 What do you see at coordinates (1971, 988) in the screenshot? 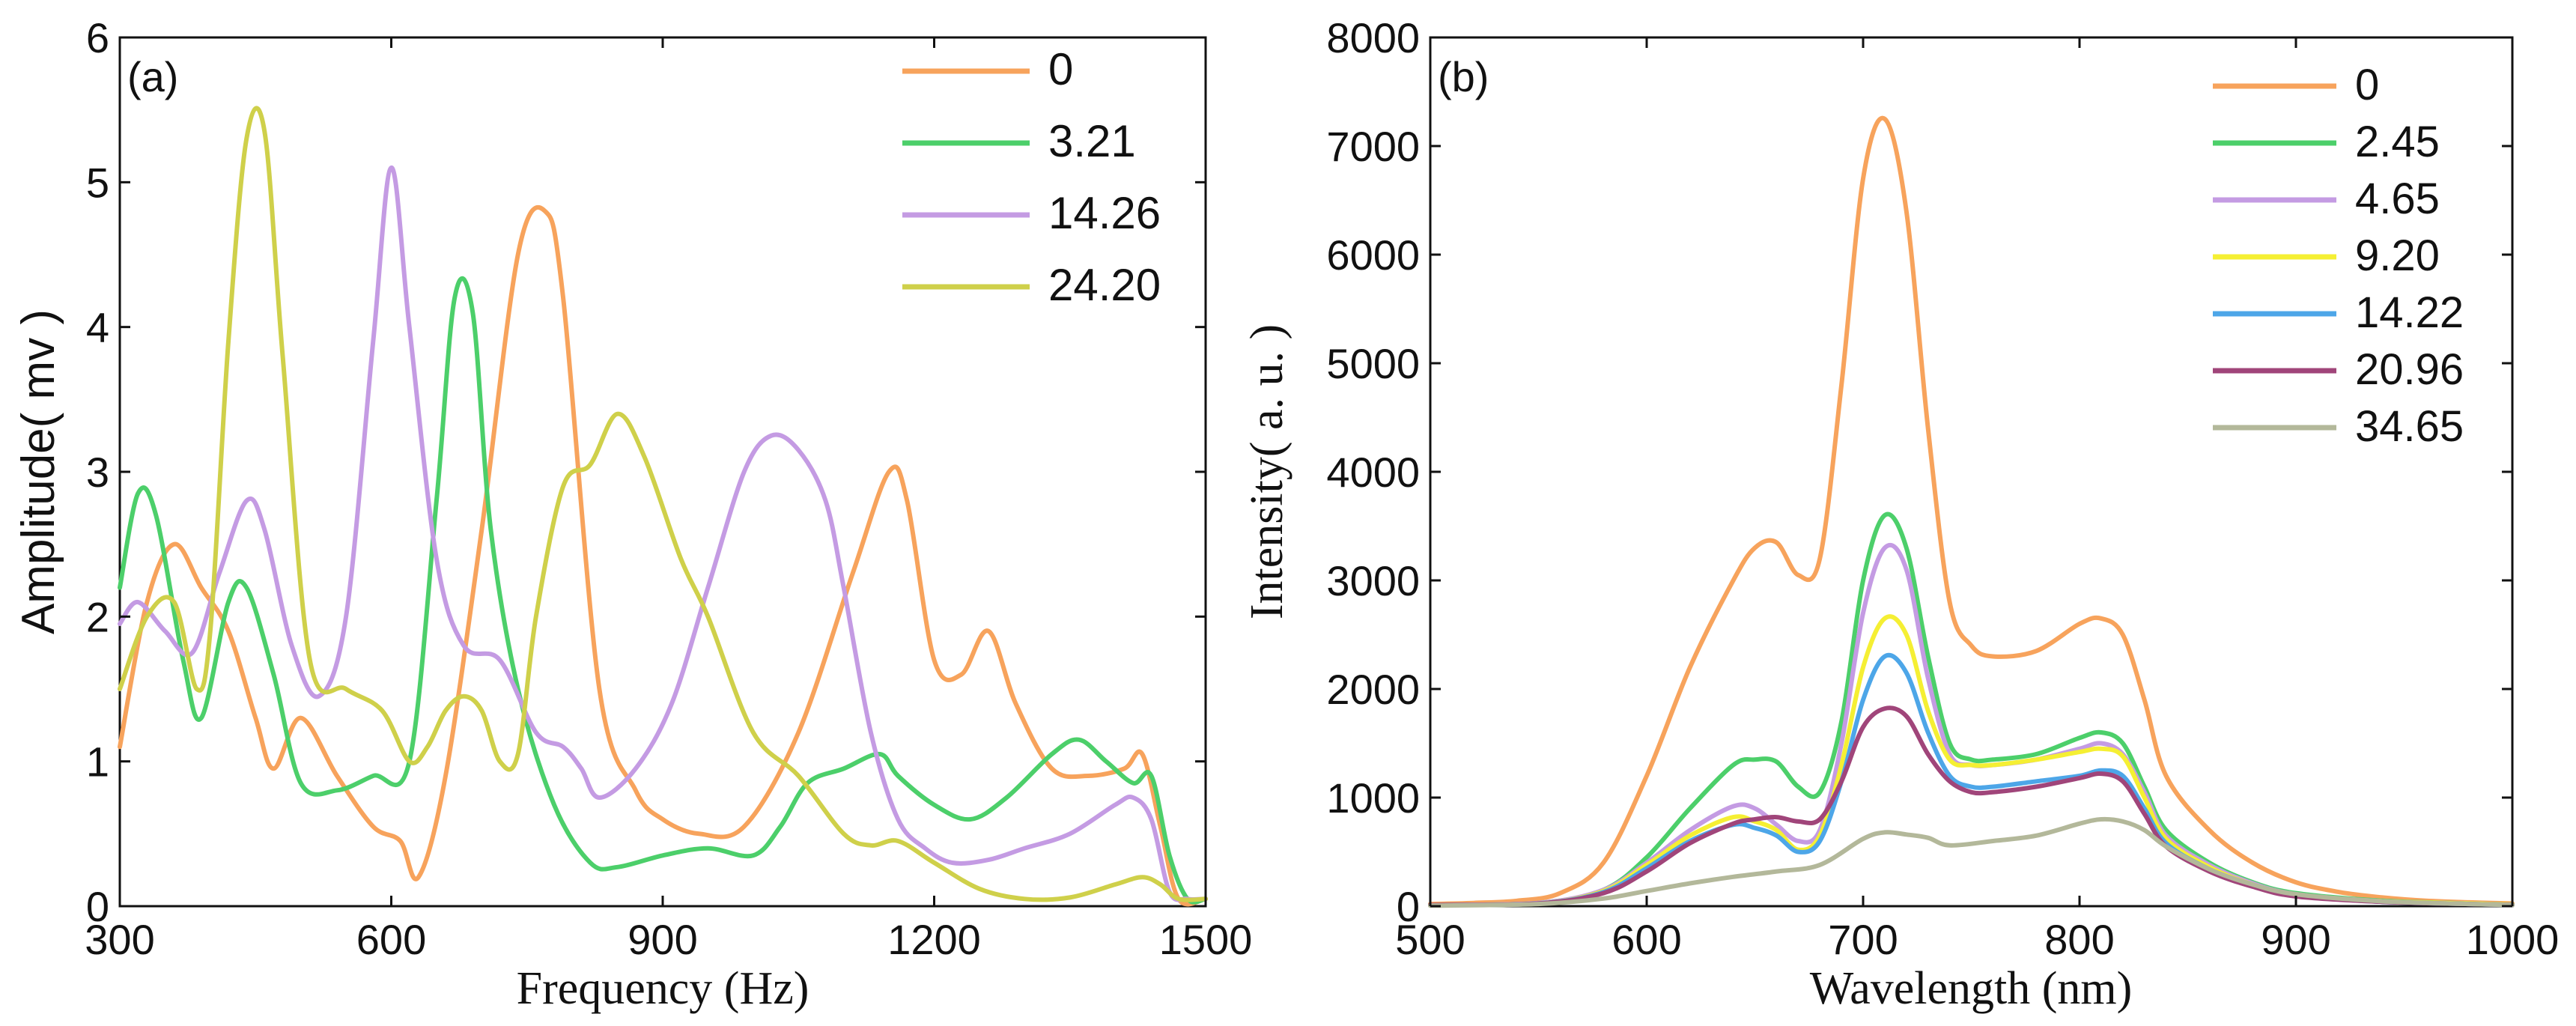
I see `panel-b-x-axis-title: Wavelength (nm)` at bounding box center [1971, 988].